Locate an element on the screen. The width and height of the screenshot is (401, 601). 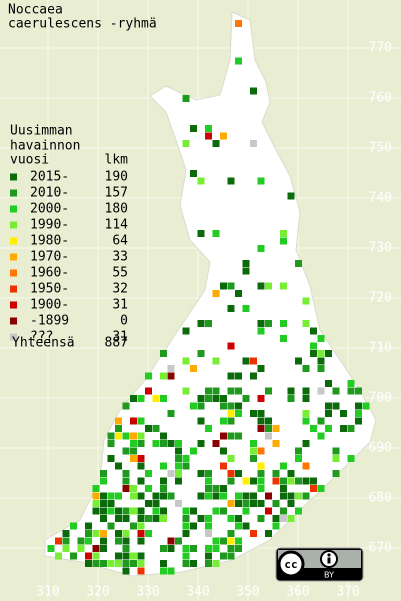
legend-count: 31 is located at coordinates (120, 305).